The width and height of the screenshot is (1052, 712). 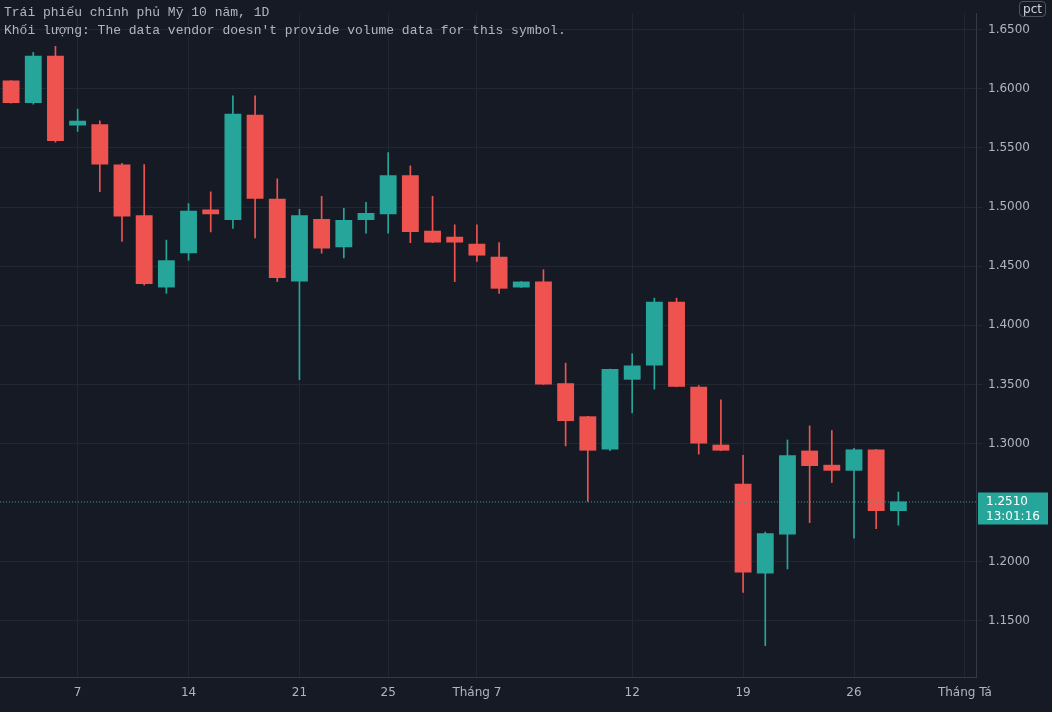 What do you see at coordinates (1007, 500) in the screenshot?
I see `ref-line-label: 1.2510` at bounding box center [1007, 500].